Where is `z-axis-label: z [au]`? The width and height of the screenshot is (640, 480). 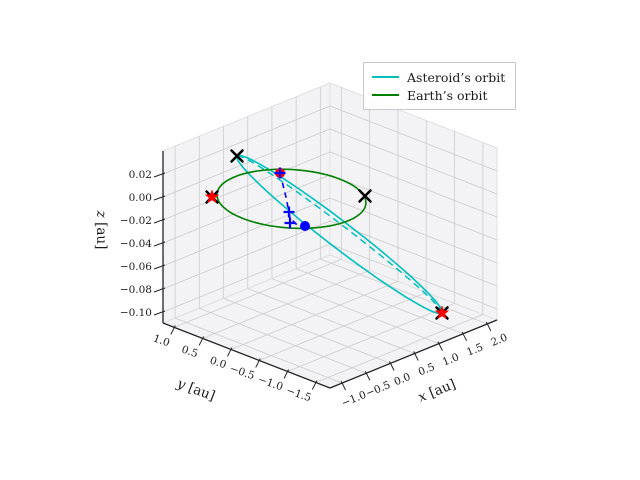
z-axis-label: z [au] is located at coordinates (101, 230).